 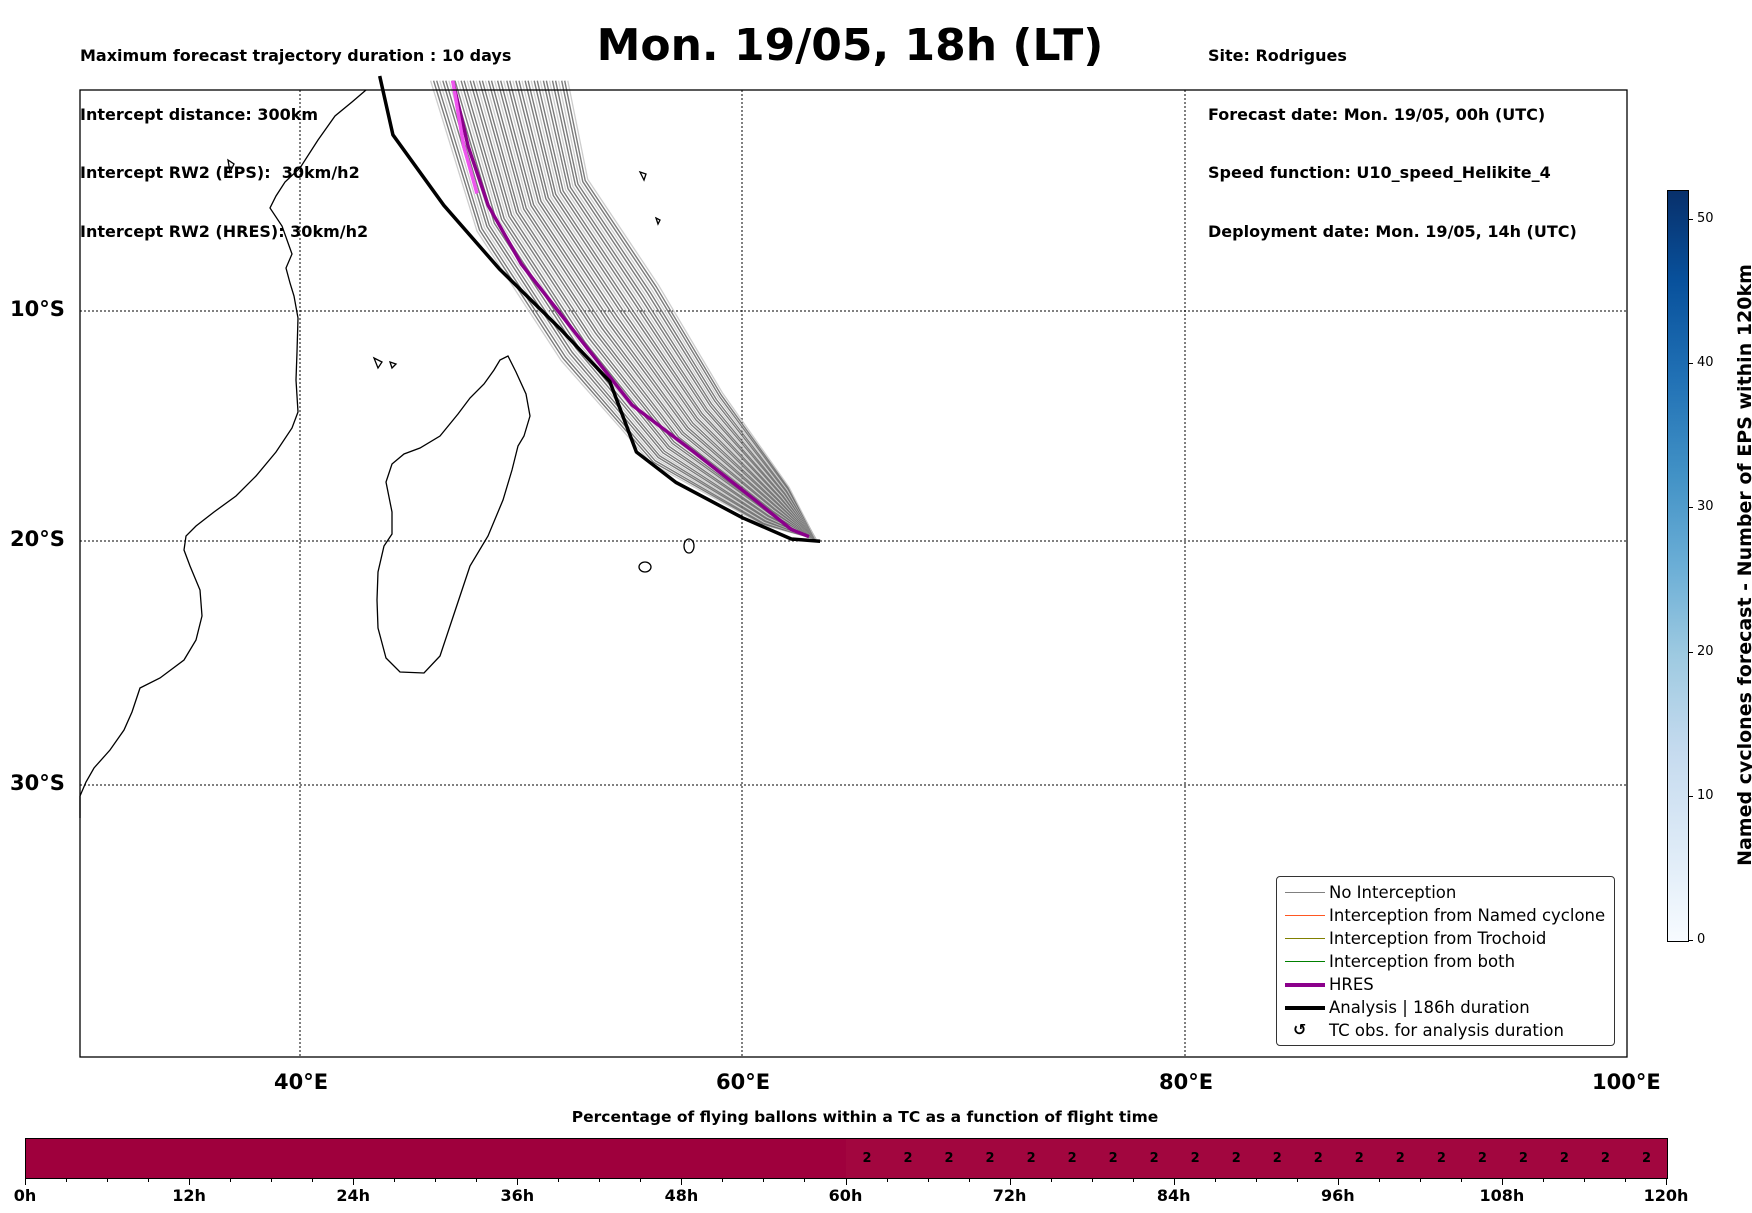 I want to click on hres-track-early, so click(x=464, y=137).